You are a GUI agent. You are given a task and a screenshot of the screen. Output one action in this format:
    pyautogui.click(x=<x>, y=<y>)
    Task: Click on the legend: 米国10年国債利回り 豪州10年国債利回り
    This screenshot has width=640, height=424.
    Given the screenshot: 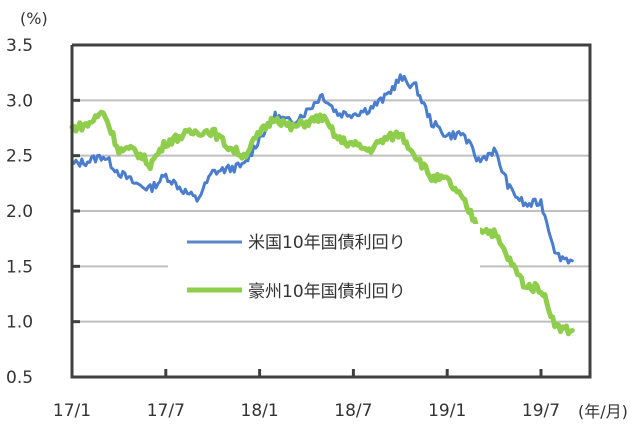 What is the action you would take?
    pyautogui.click(x=296, y=267)
    